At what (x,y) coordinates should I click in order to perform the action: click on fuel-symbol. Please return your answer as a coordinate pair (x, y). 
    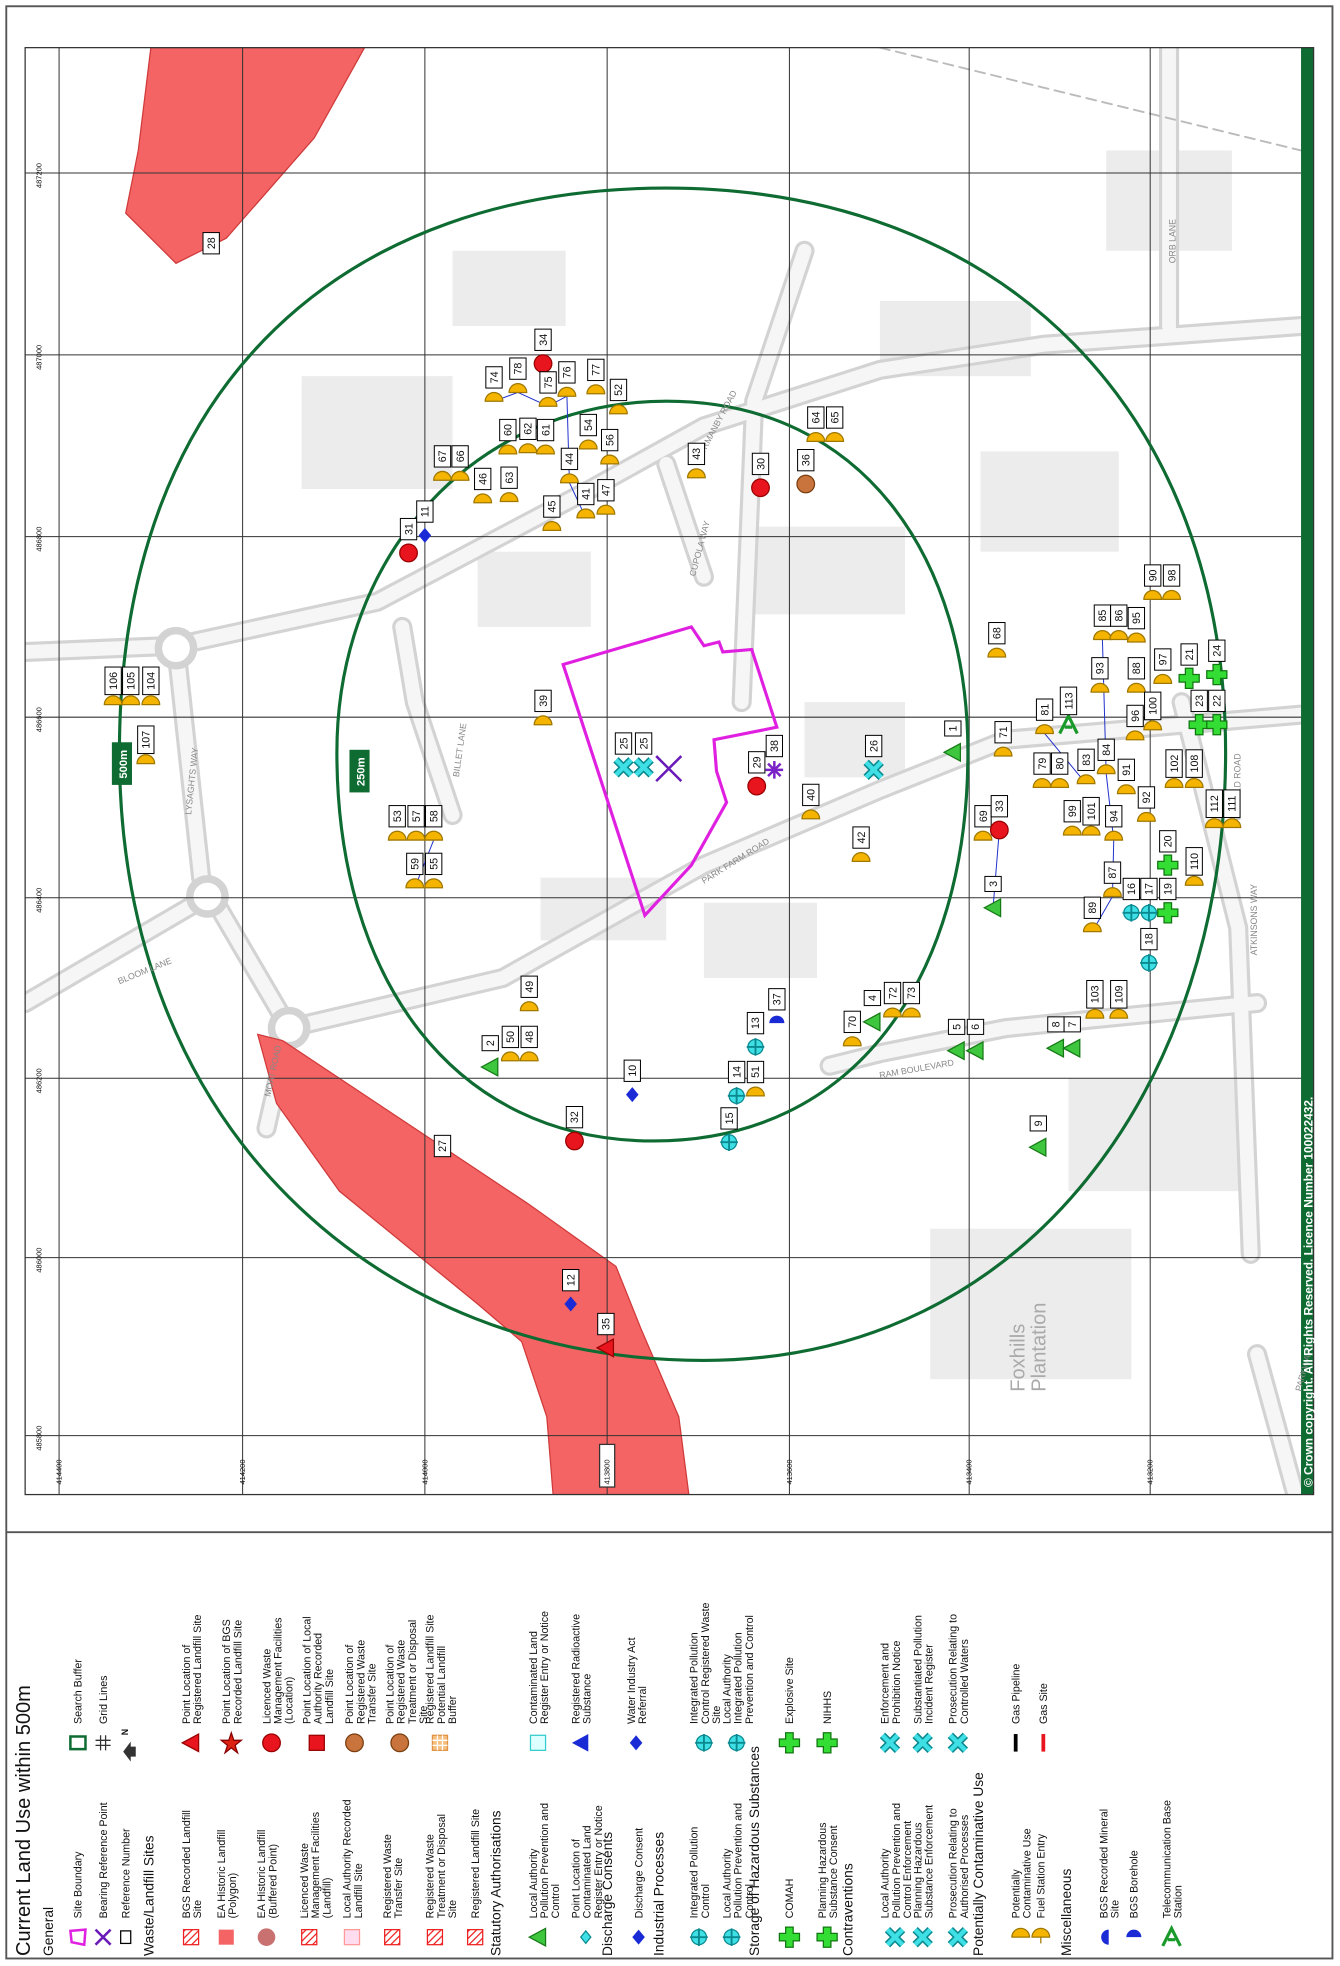
    Looking at the image, I should click on (1041, 1932).